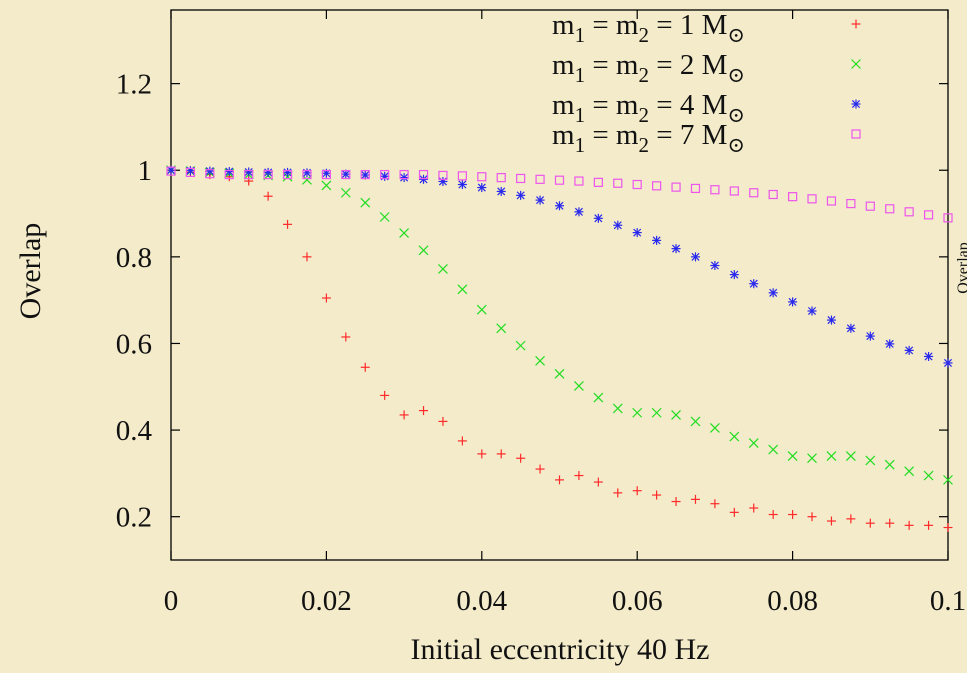 The width and height of the screenshot is (967, 673). Describe the element at coordinates (134, 518) in the screenshot. I see `y-tick-label: 0.2` at that location.